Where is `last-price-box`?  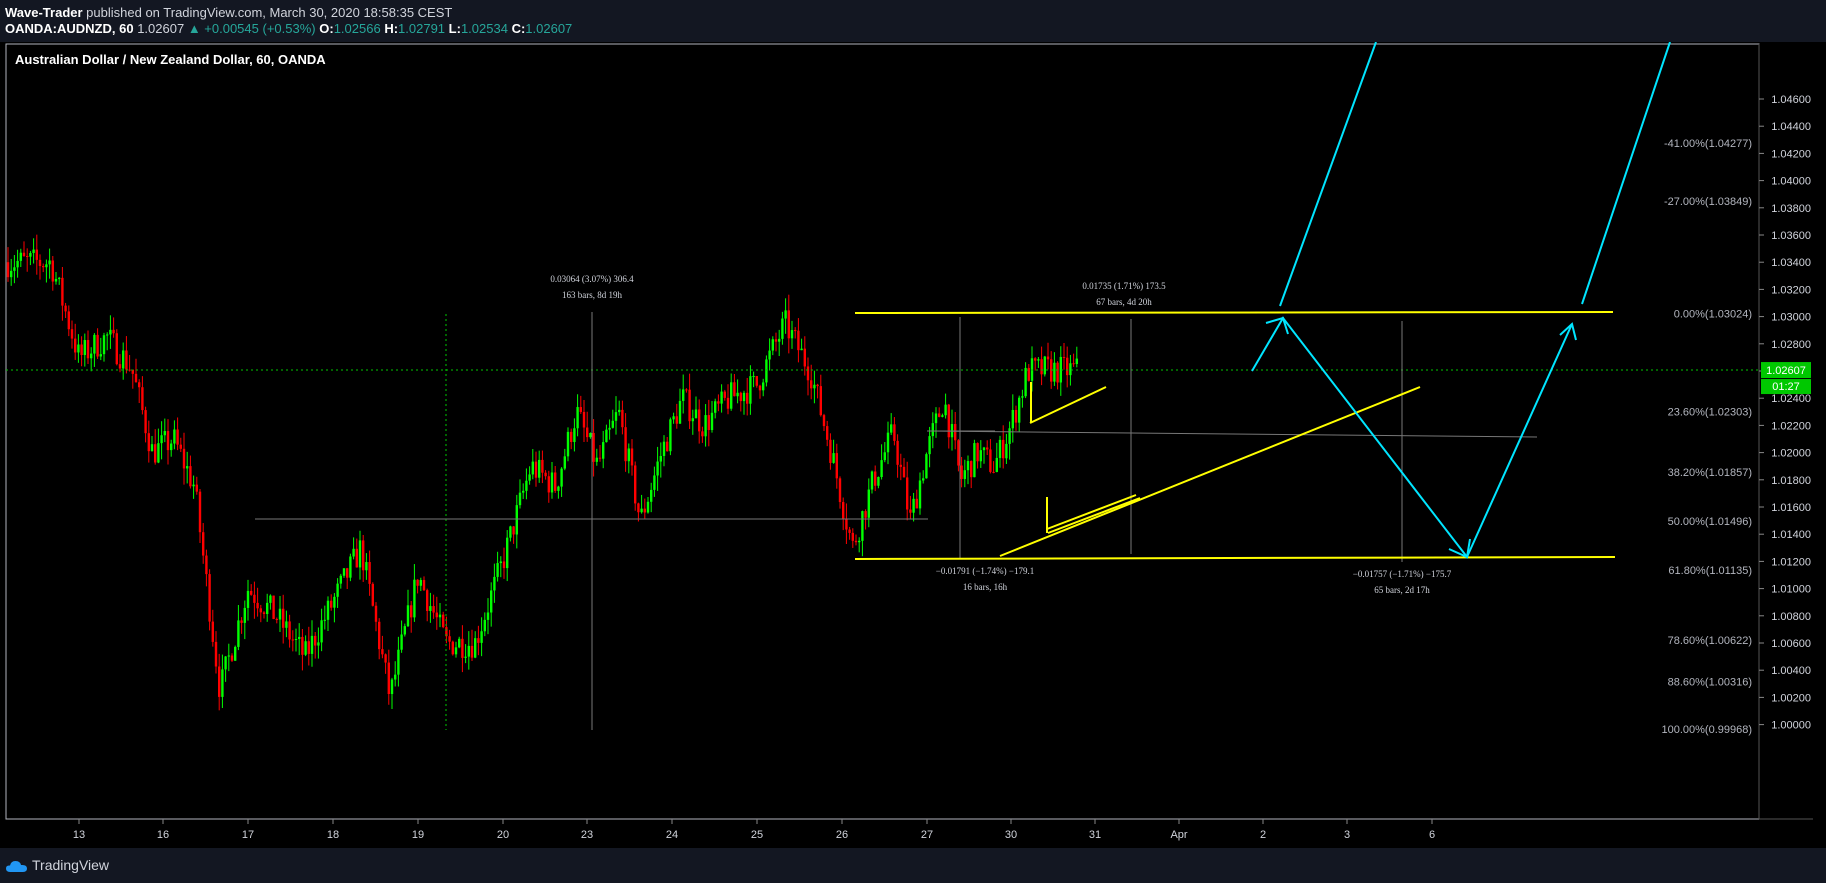
last-price-box is located at coordinates (1786, 370).